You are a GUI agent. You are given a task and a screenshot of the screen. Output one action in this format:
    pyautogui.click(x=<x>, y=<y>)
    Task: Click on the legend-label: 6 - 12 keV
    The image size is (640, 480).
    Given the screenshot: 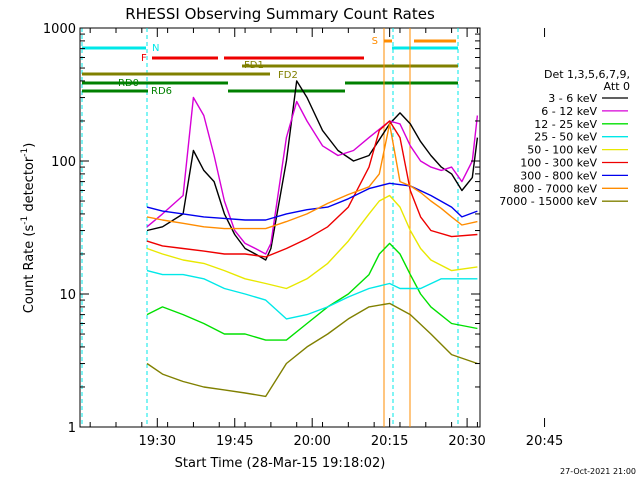 What is the action you would take?
    pyautogui.click(x=569, y=111)
    